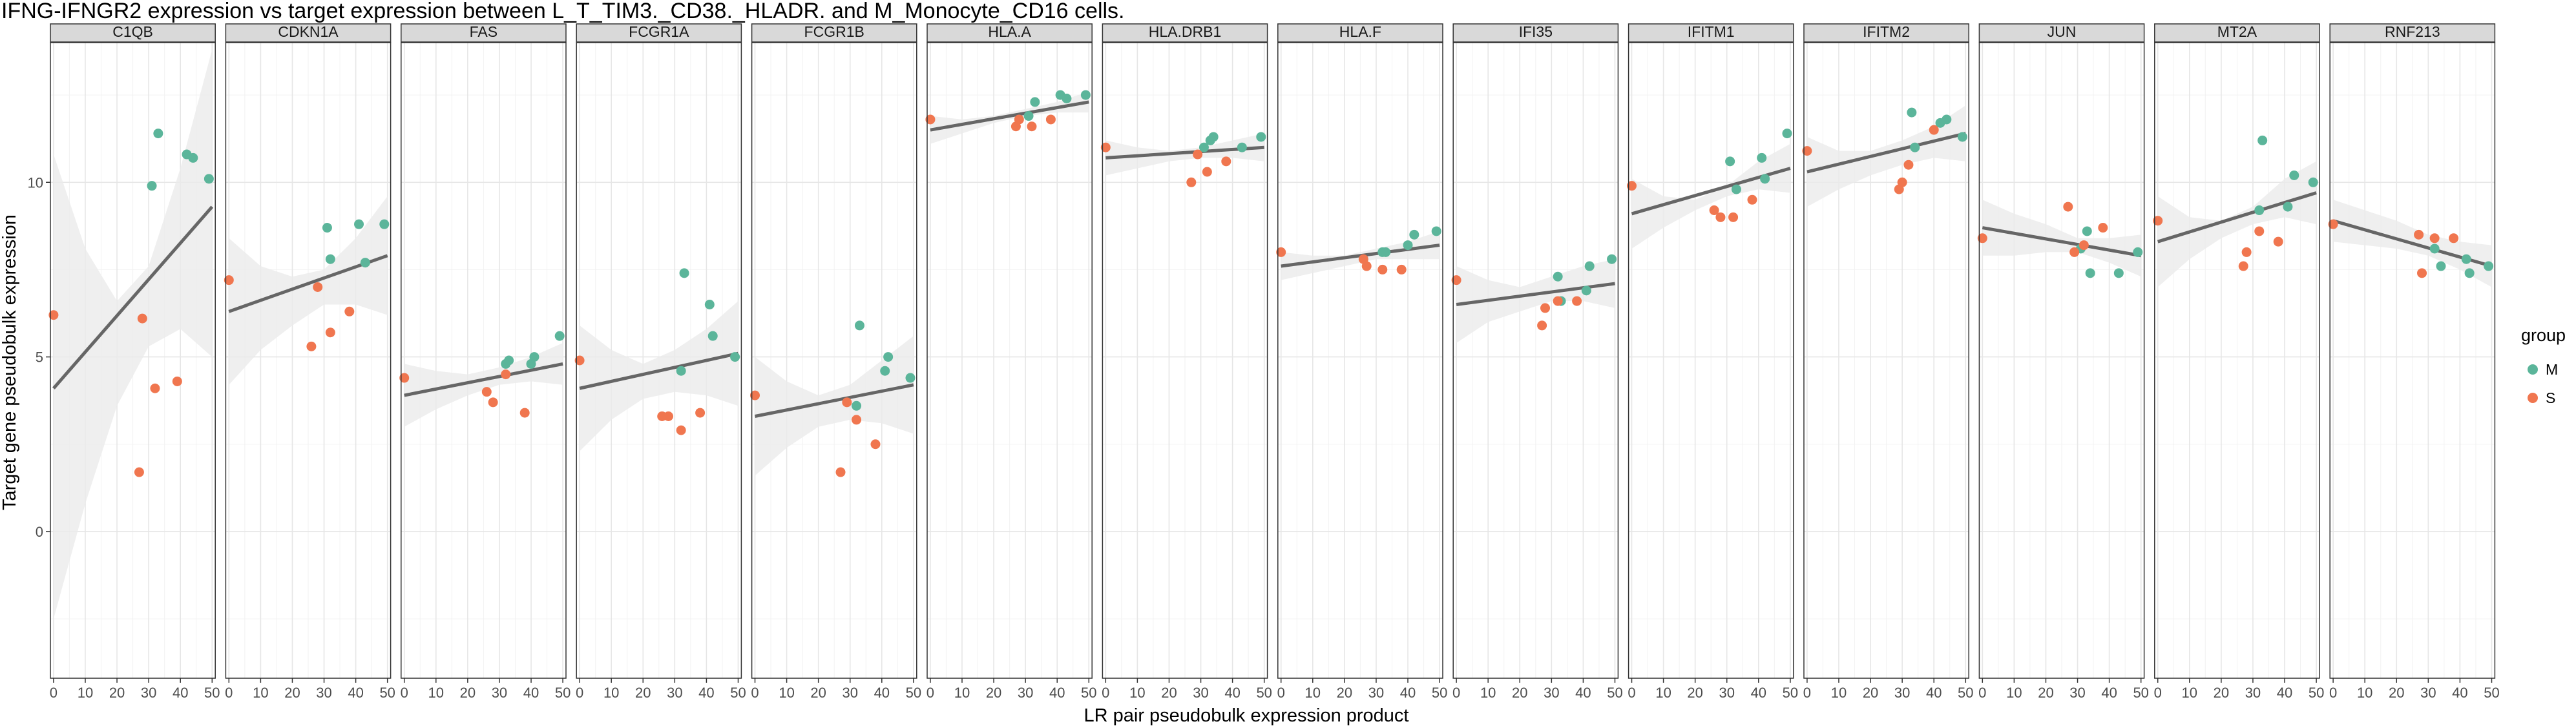 The image size is (2576, 726). Describe the element at coordinates (39, 357) in the screenshot. I see `y-axis: 0 5 10` at that location.